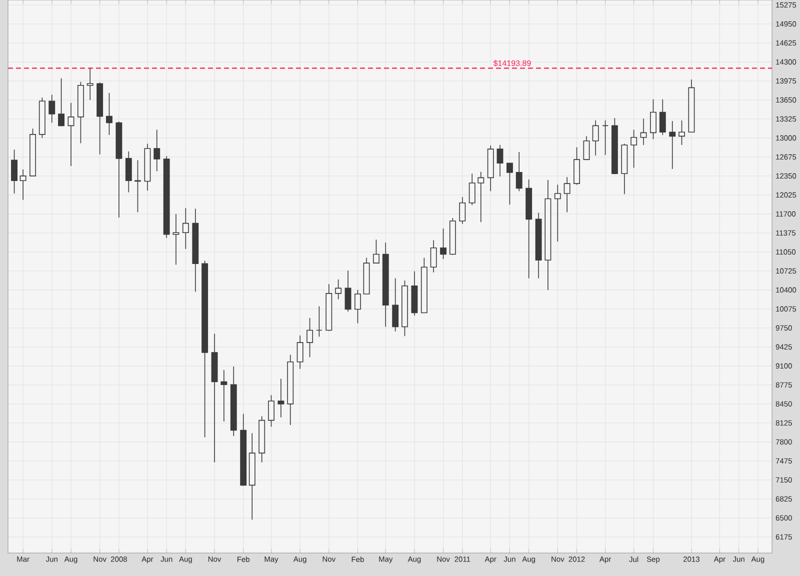 The image size is (800, 576). Describe the element at coordinates (512, 63) in the screenshot. I see `ref-line-label: $14193.89` at that location.